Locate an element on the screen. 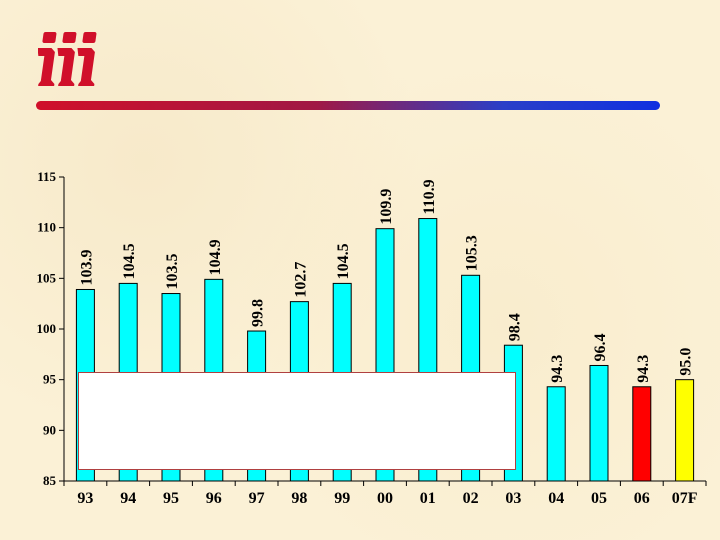  iii-logo-icon is located at coordinates (67, 59).